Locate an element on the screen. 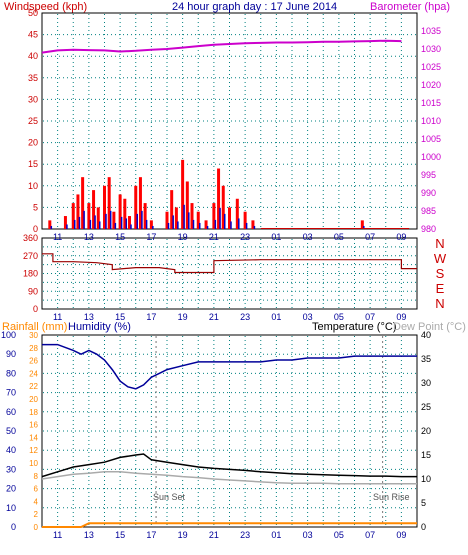 The image size is (468, 555). temperature-title: Temperature (°C) is located at coordinates (354, 327).